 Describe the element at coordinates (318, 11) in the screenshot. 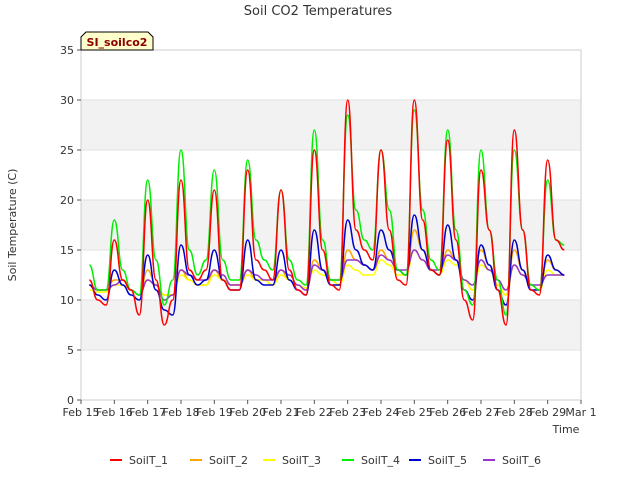

I see `chart-title: Soil CO2 Temperatures` at that location.